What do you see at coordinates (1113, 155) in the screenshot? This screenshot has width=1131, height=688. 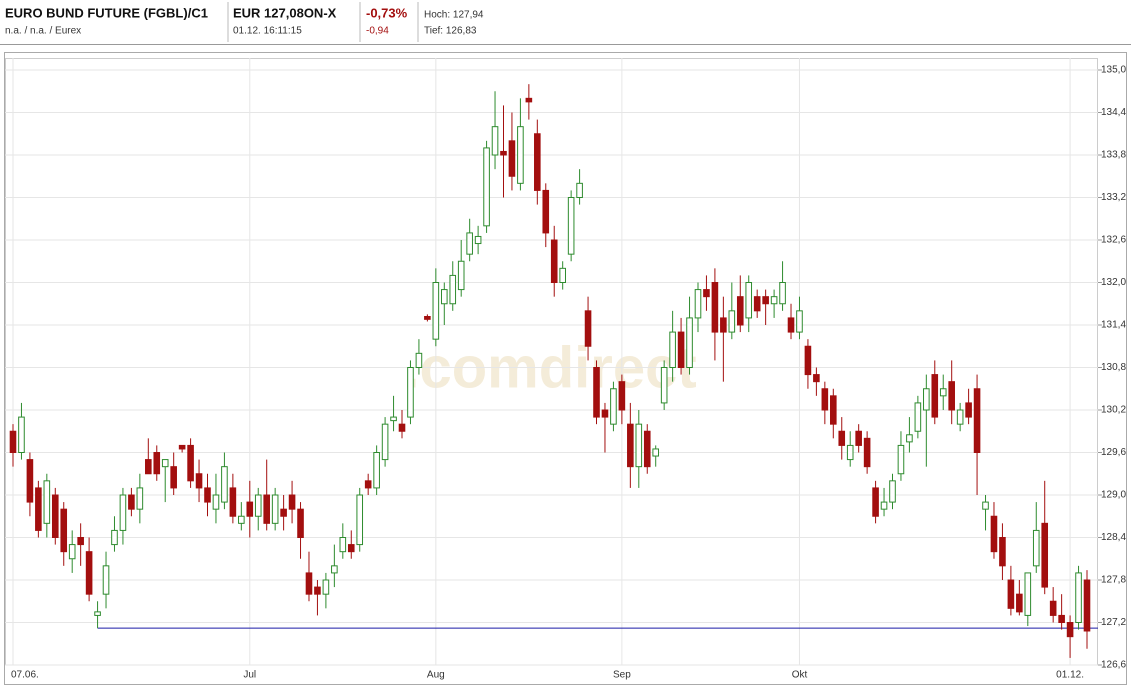 I see `y-tick-label: 133,8` at bounding box center [1113, 155].